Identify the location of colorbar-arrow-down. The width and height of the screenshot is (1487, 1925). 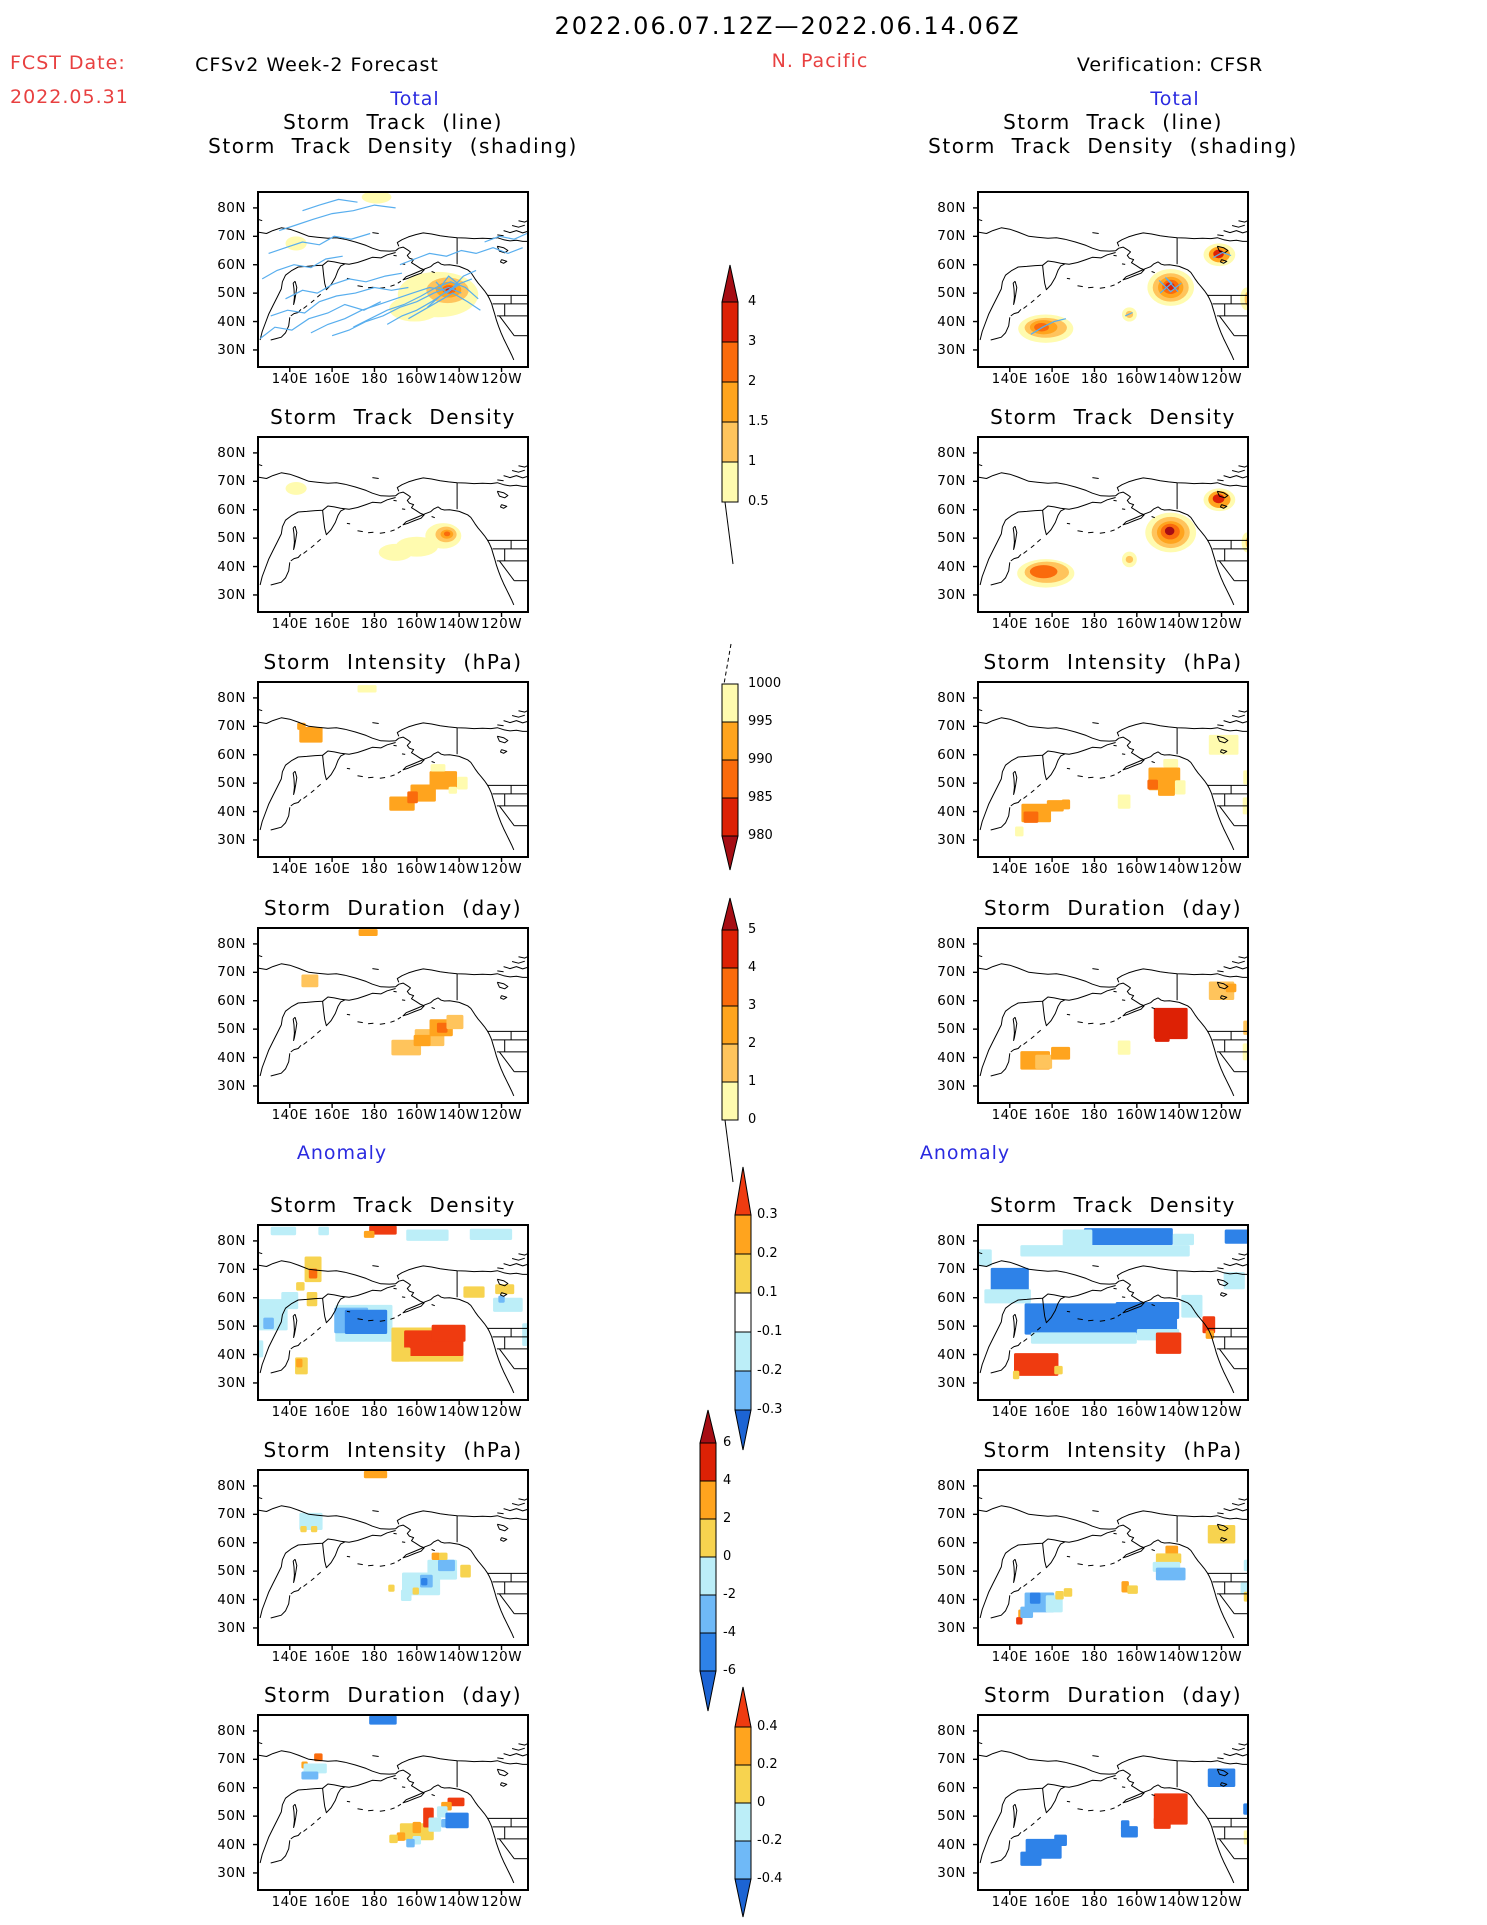
(708, 1691).